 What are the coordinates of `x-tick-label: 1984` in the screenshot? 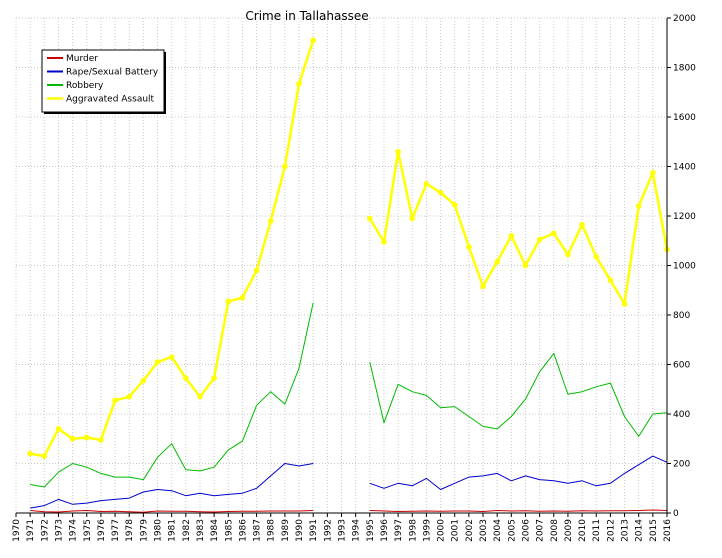 It's located at (215, 530).